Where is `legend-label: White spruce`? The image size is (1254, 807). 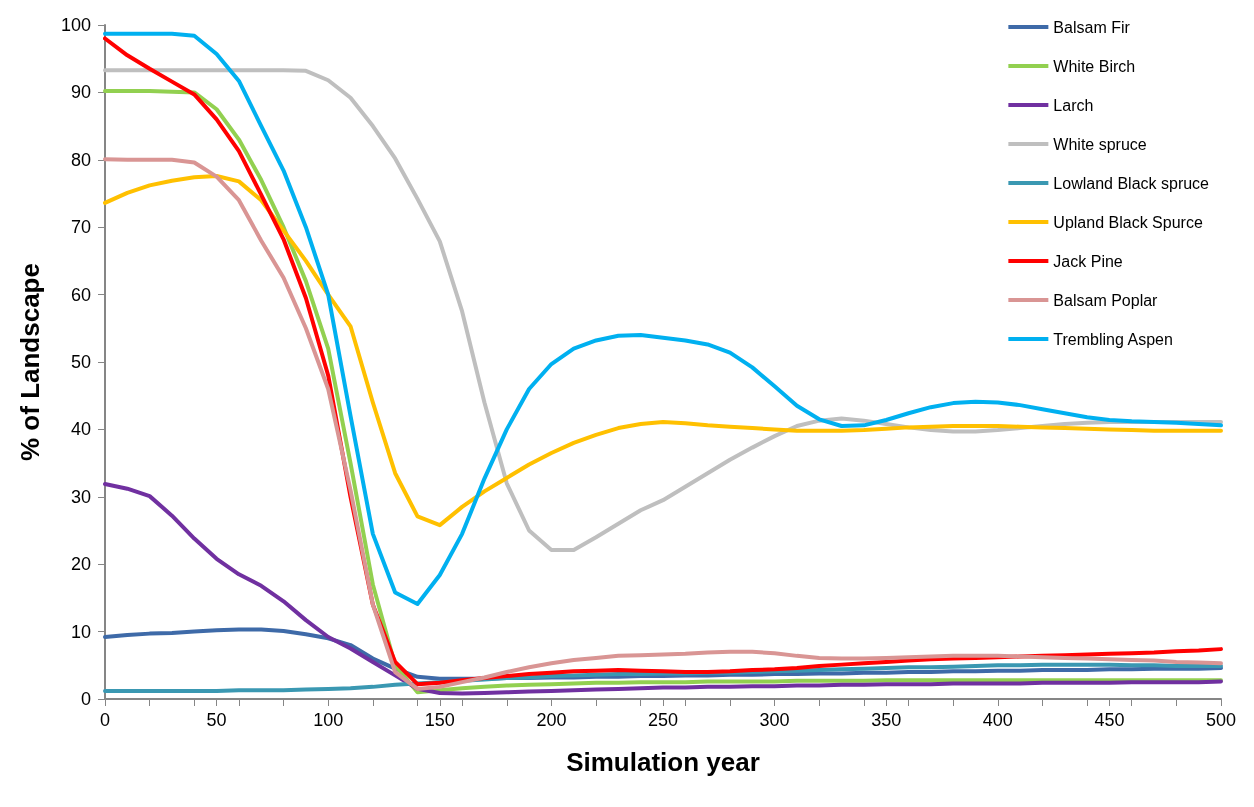
legend-label: White spruce is located at coordinates (1100, 144).